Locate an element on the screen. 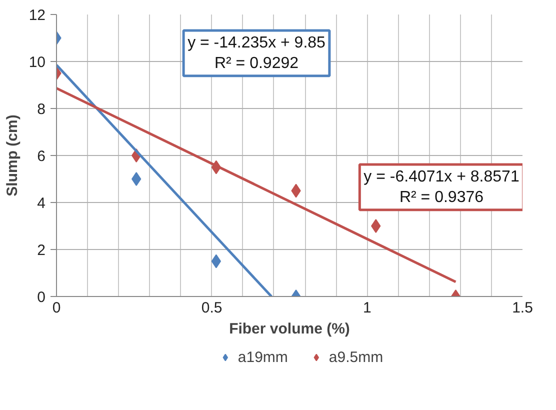  y-tick-label: 10 is located at coordinates (37, 62).